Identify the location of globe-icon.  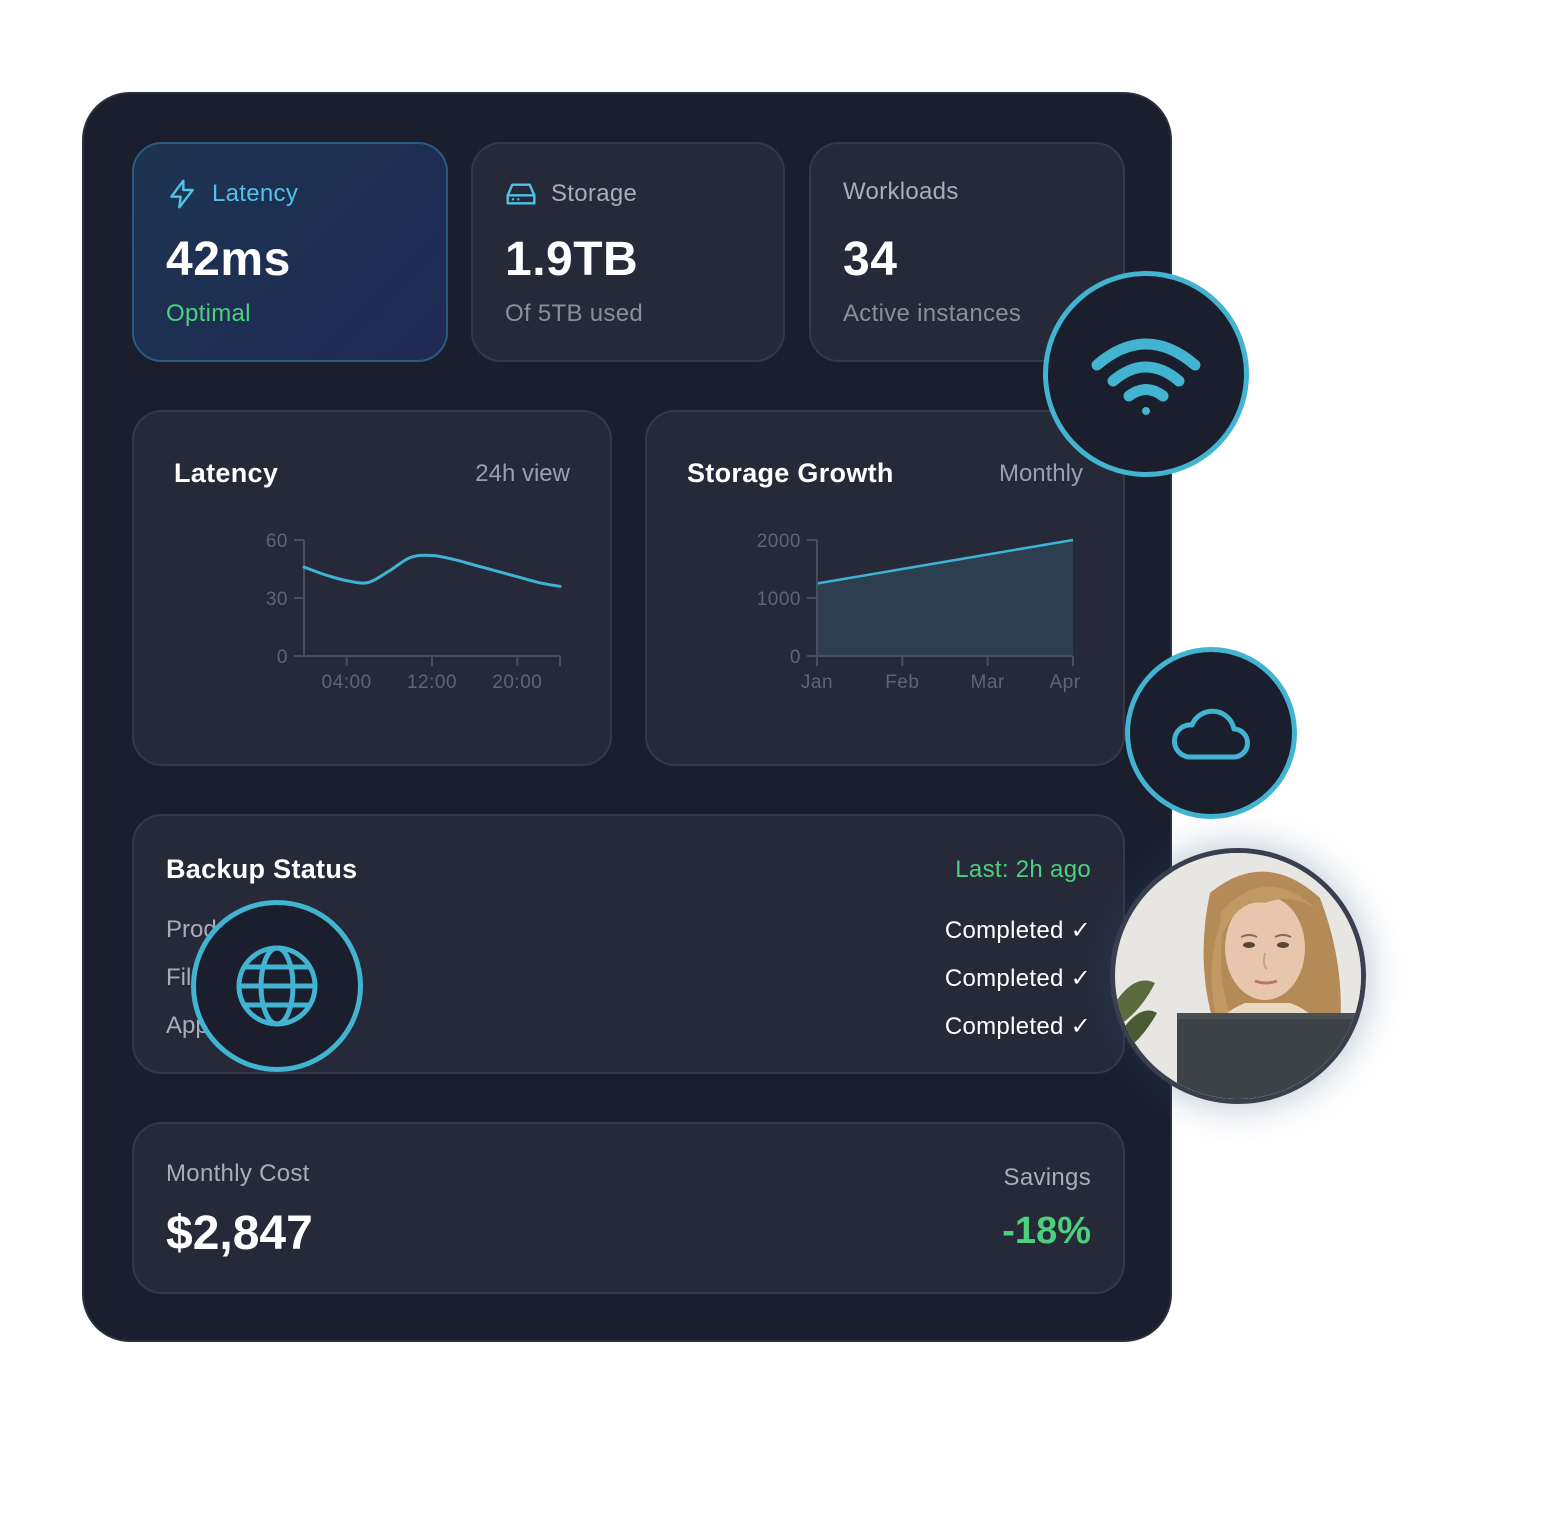
(277, 986).